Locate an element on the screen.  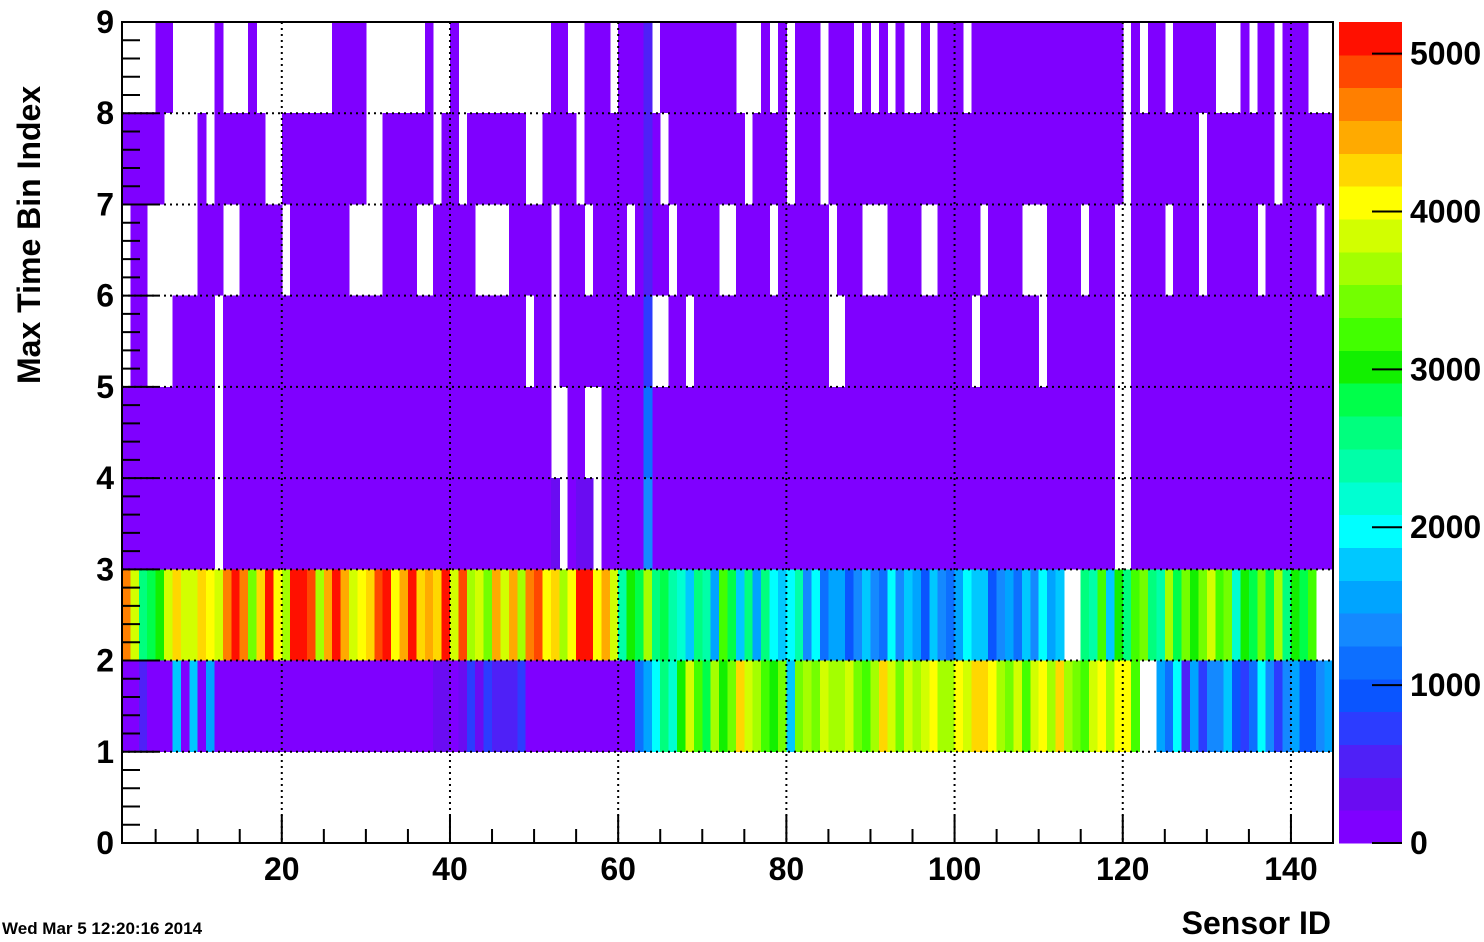
y-tick-label: 0 is located at coordinates (105, 843).